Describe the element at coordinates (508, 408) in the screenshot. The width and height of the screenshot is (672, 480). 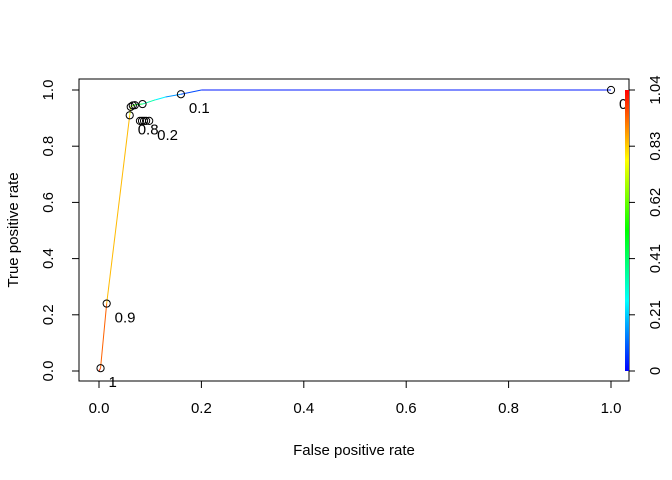
I see `x-tick-label: 0.8` at that location.